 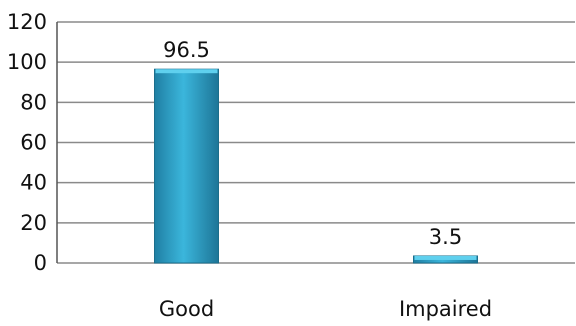 What do you see at coordinates (33, 183) in the screenshot?
I see `y-tick-label: 40` at bounding box center [33, 183].